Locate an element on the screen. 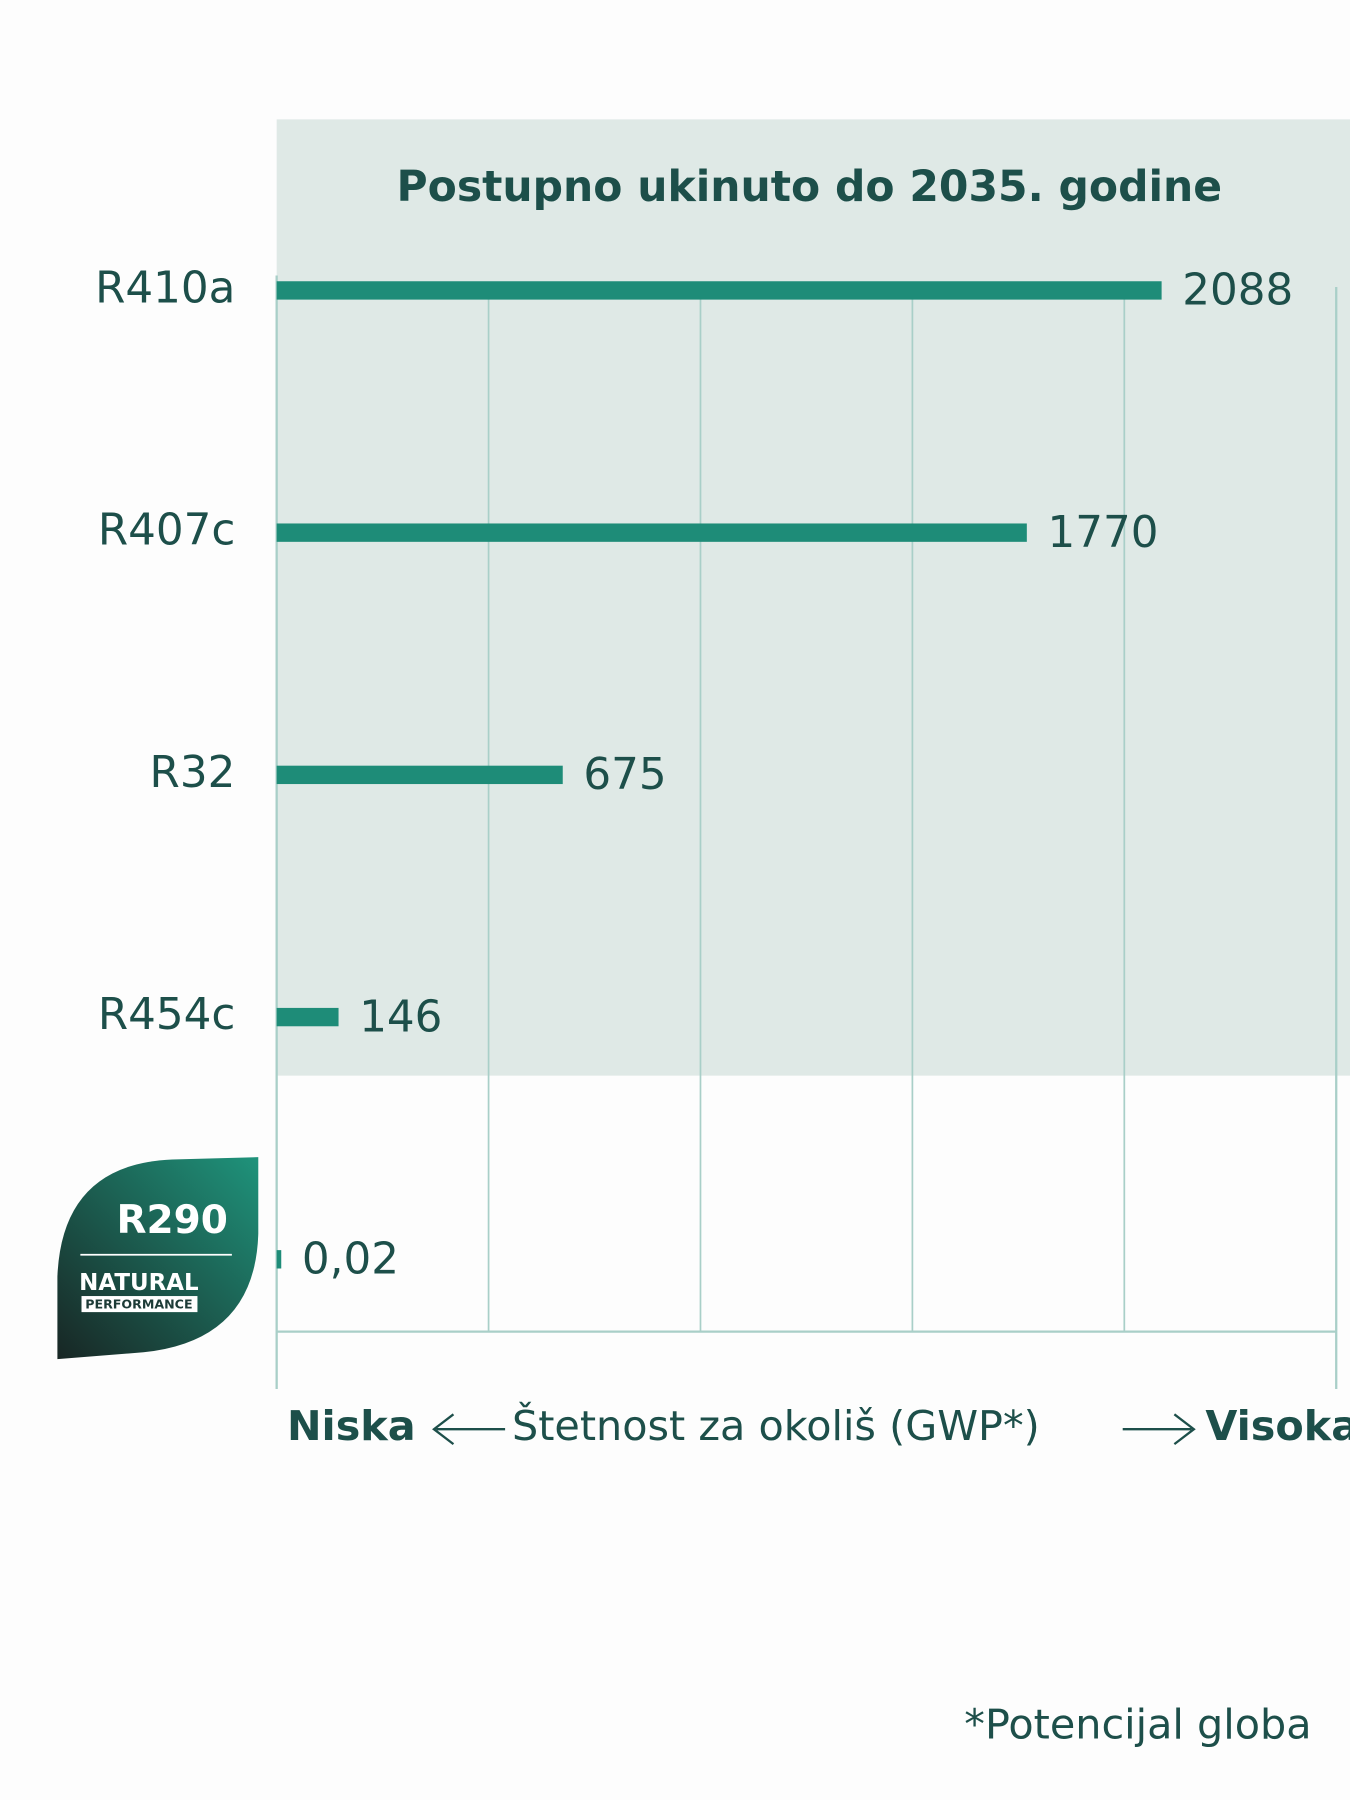  value-label: 1770 is located at coordinates (1102, 533).